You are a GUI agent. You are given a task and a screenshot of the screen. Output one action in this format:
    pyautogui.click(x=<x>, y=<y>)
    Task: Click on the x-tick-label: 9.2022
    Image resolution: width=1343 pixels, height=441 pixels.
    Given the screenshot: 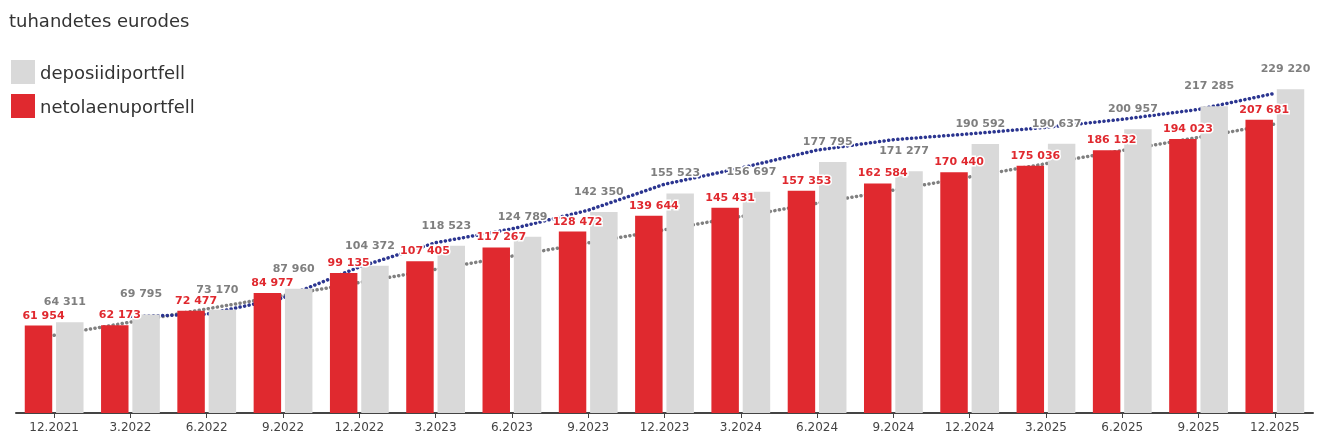 What is the action you would take?
    pyautogui.click(x=283, y=427)
    